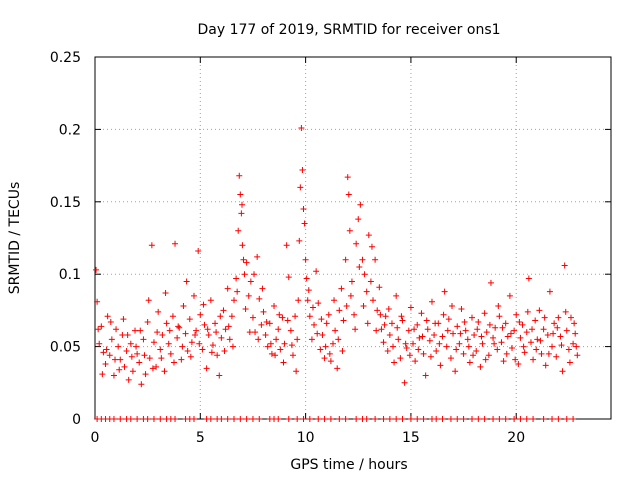  What do you see at coordinates (65, 348) in the screenshot?
I see `y-tick-label: 0.05` at bounding box center [65, 348].